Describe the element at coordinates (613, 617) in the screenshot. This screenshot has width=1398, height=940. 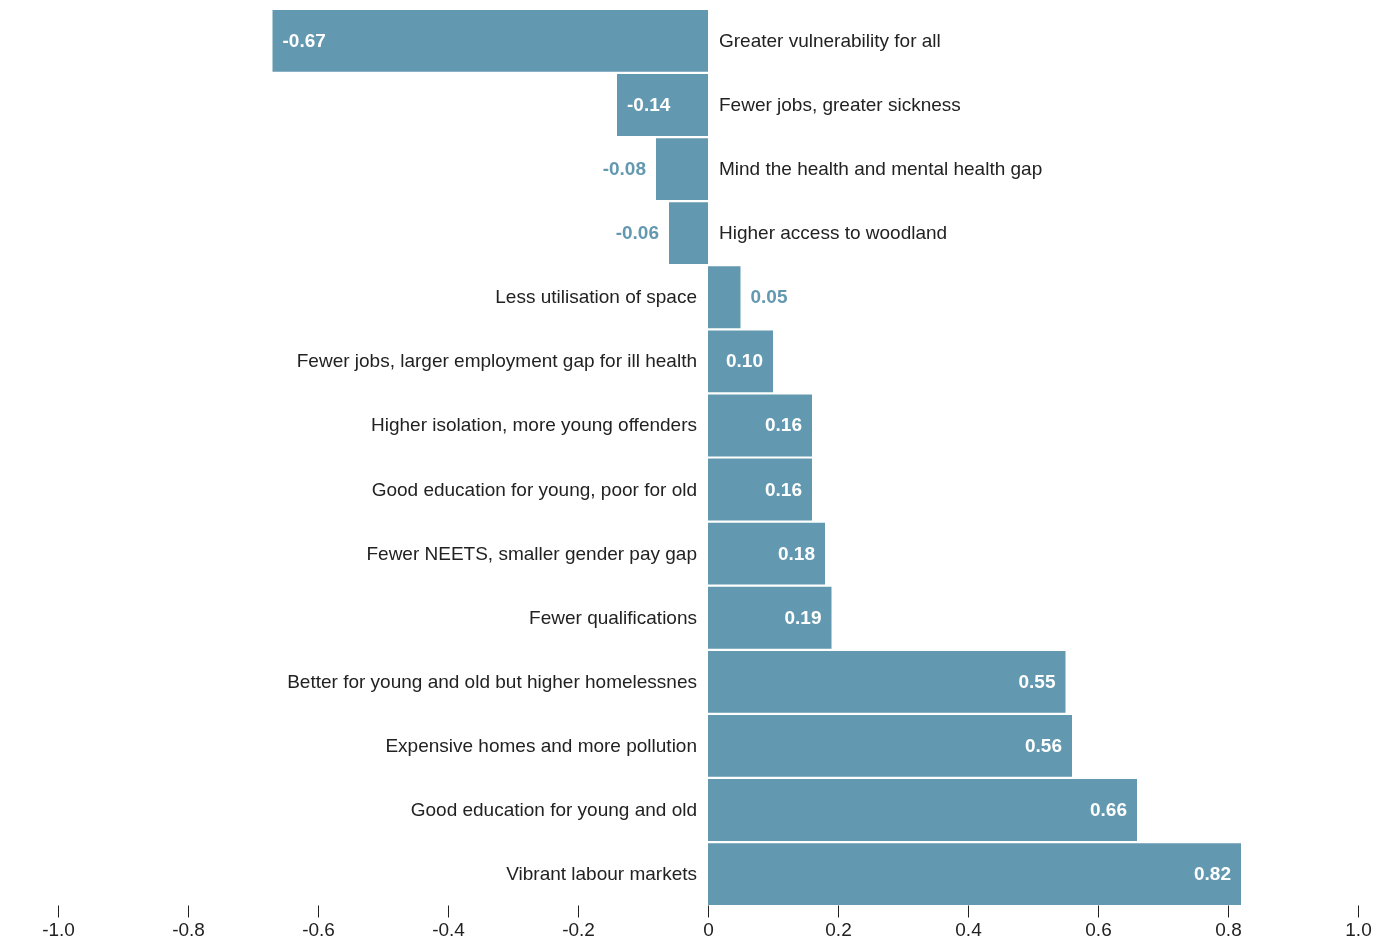
I see `y-tick-label: Fewer qualifications` at that location.